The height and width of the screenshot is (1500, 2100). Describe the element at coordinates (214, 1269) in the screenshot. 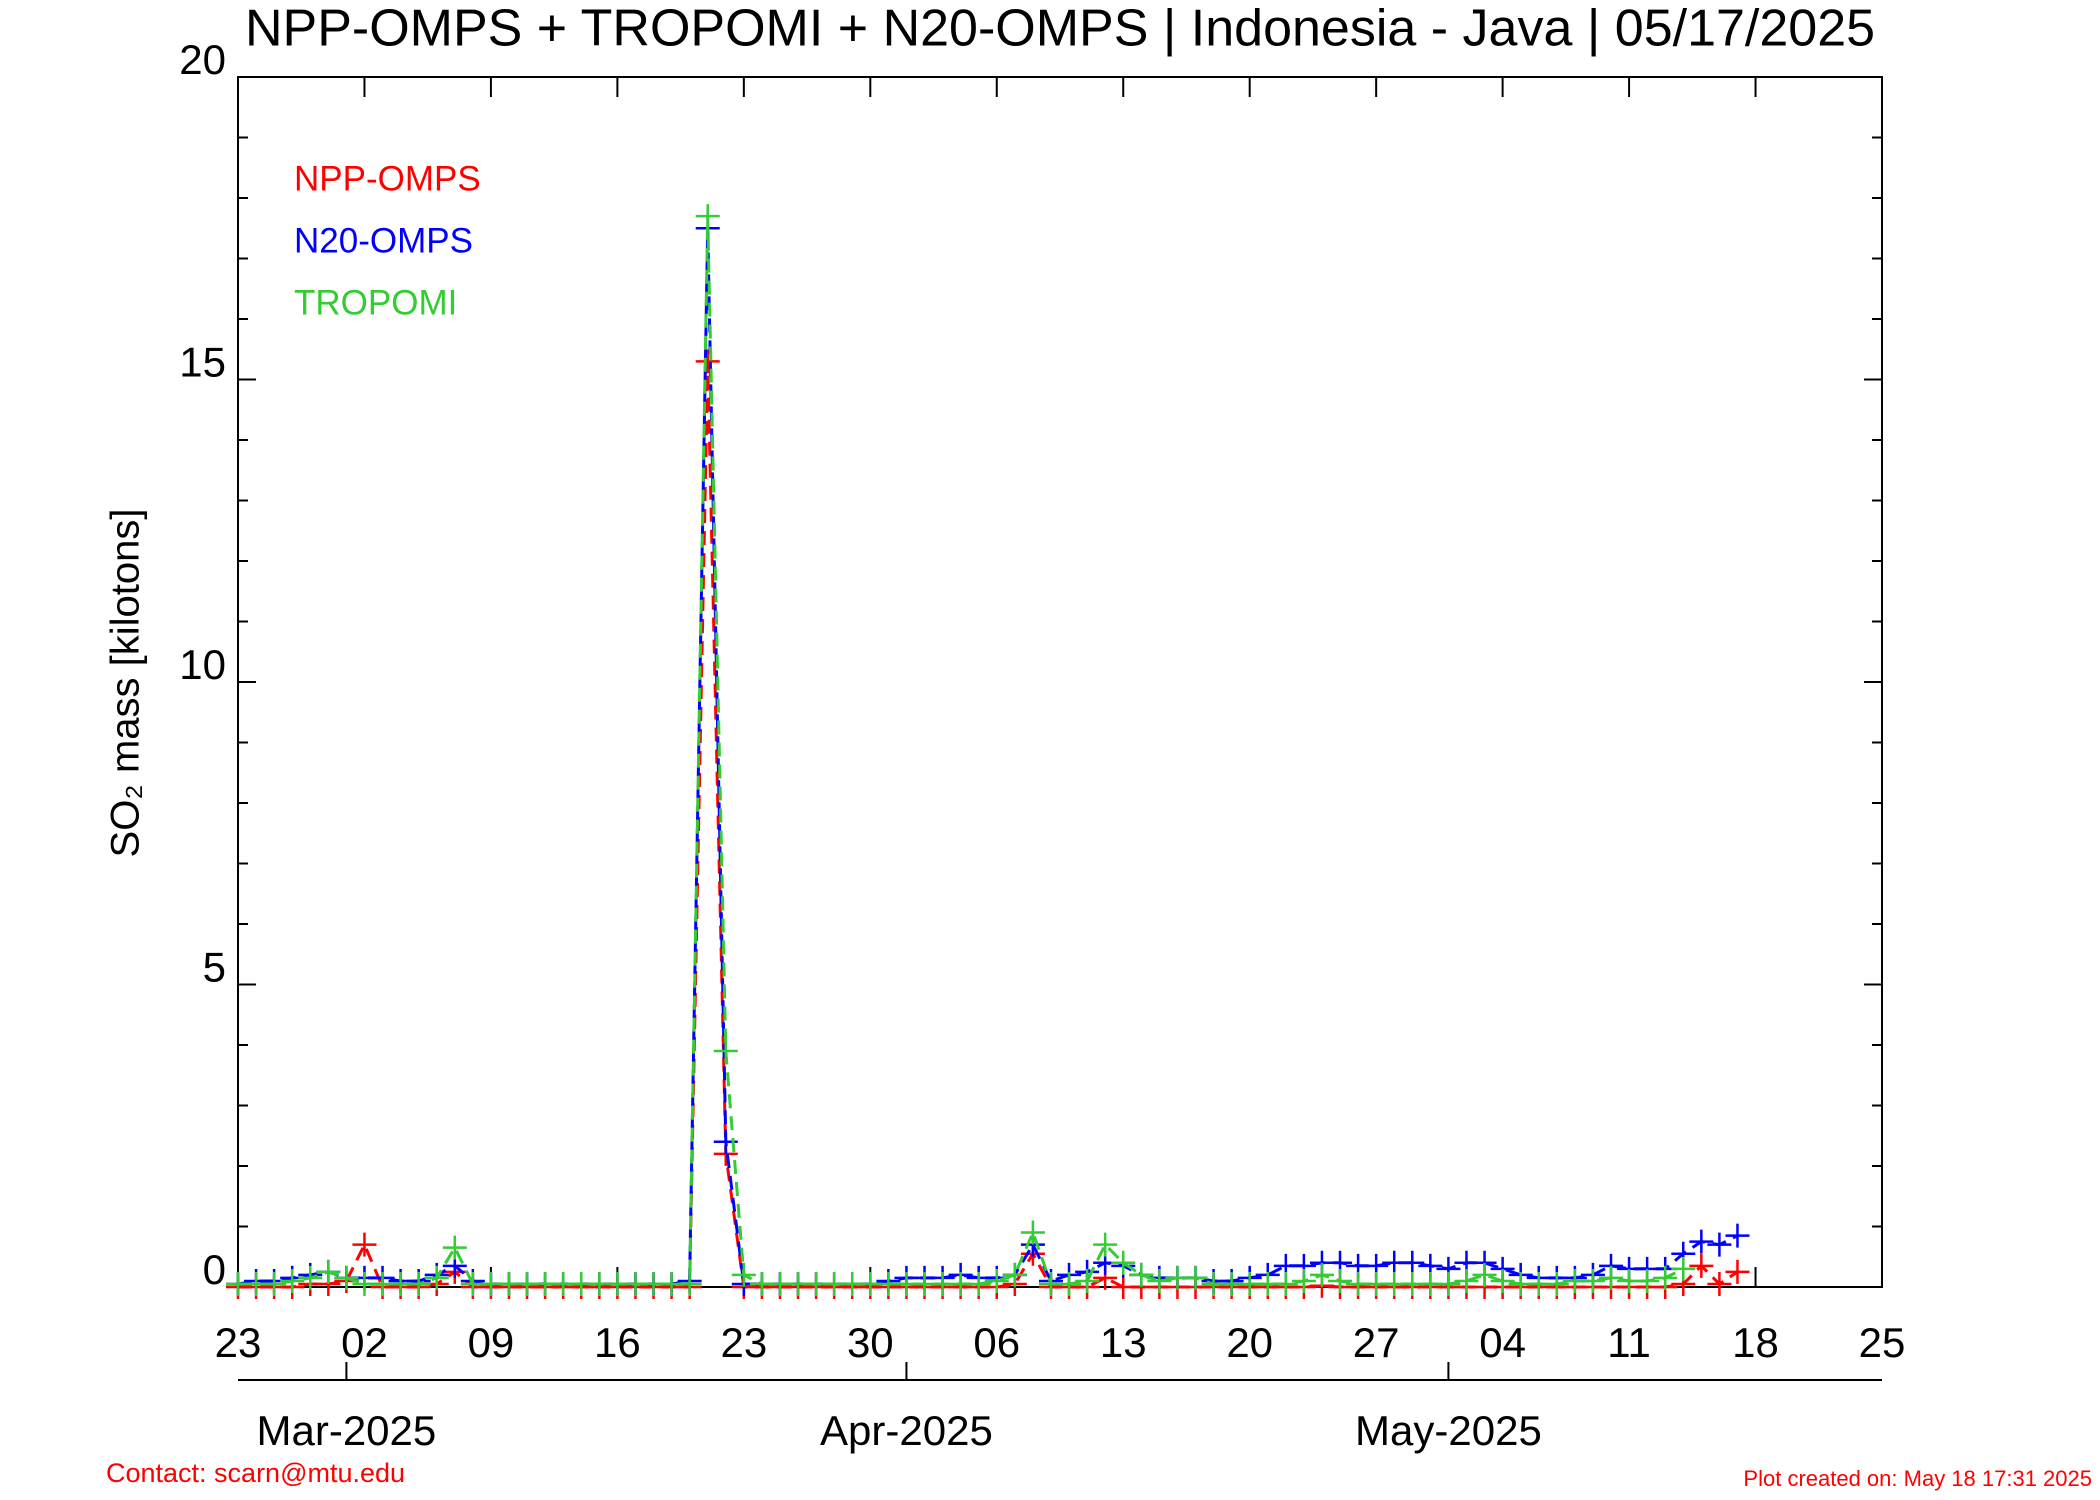

I see `y-tick-label: 0` at that location.